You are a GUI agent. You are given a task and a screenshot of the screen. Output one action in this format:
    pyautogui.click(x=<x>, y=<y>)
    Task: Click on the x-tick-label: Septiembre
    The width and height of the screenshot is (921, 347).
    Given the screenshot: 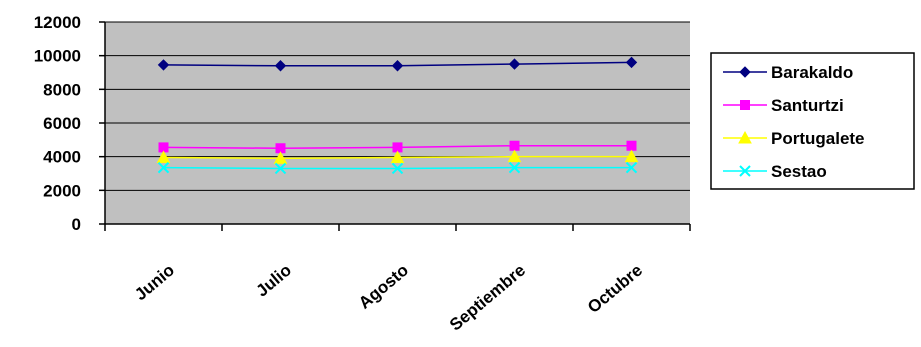 What is the action you would take?
    pyautogui.click(x=487, y=298)
    